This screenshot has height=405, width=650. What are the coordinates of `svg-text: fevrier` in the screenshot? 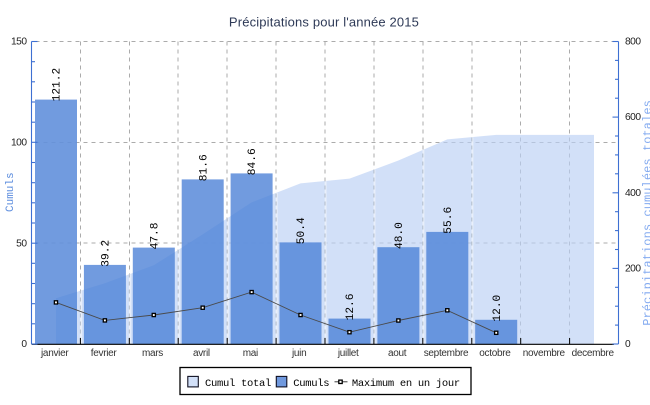 It's located at (104, 353).